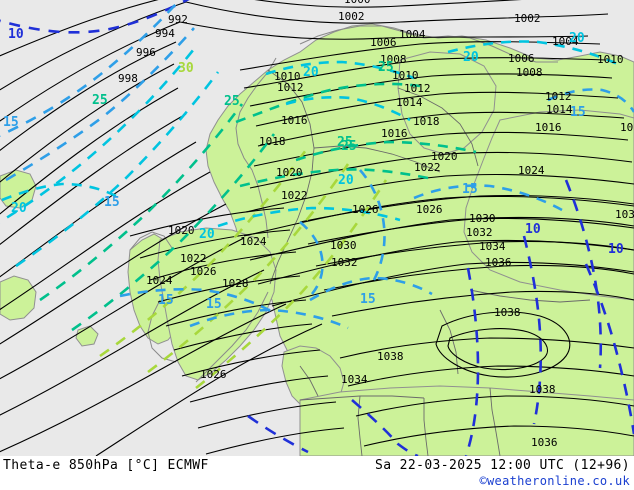 Image resolution: width=634 pixels, height=490 pixels. What do you see at coordinates (128, 78) in the screenshot?
I see `contour-label: 998` at bounding box center [128, 78].